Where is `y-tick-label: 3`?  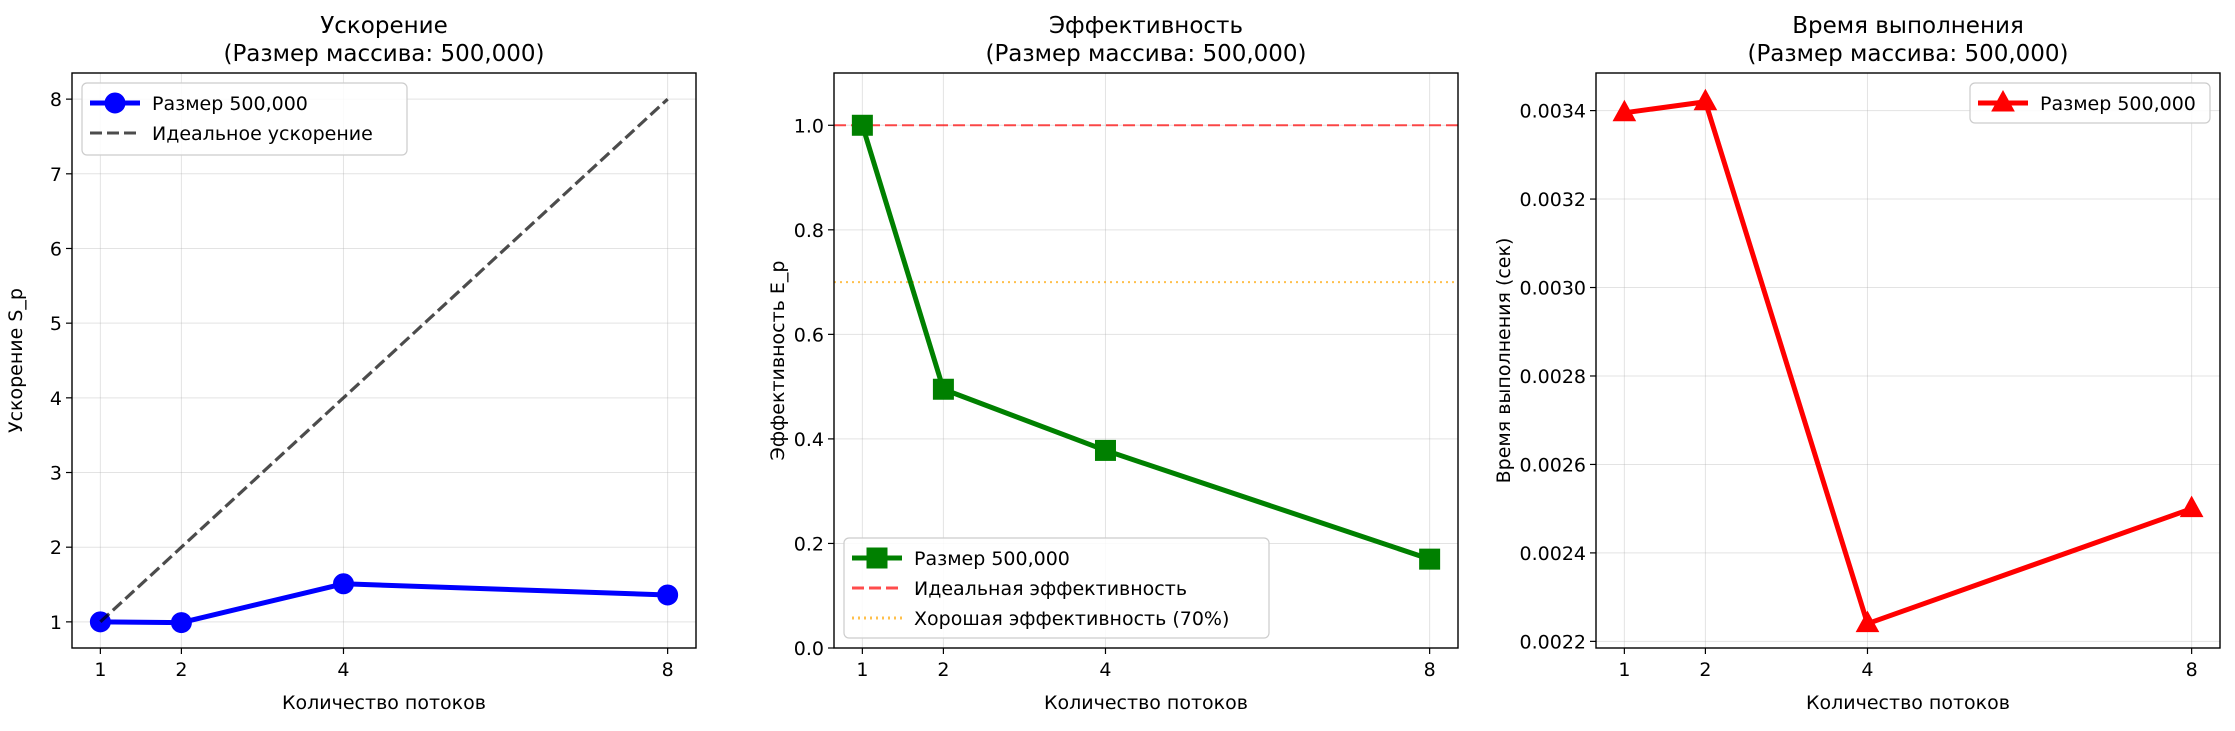
y-tick-label: 3 is located at coordinates (56, 474).